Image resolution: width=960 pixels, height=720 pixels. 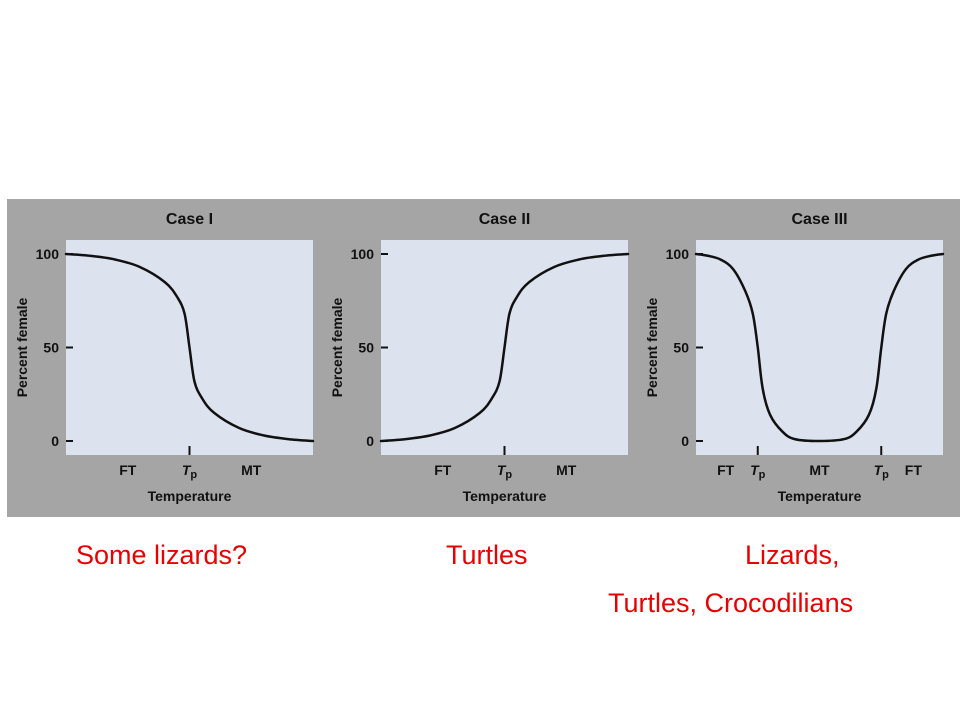 I want to click on y-tick-label-3-50: 50, so click(x=681, y=348).